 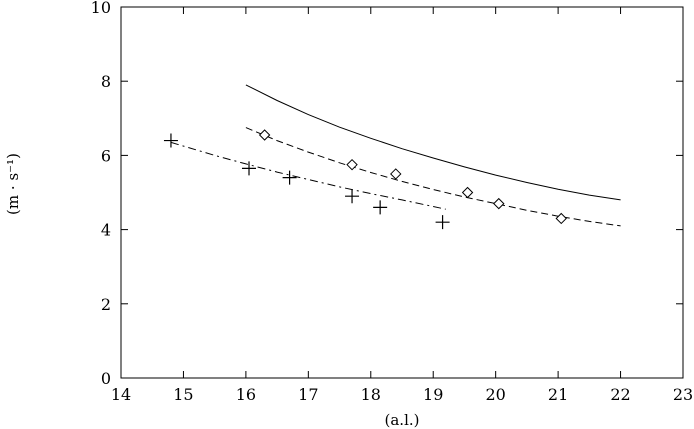 I want to click on series-line-dash-dot, so click(x=308, y=175).